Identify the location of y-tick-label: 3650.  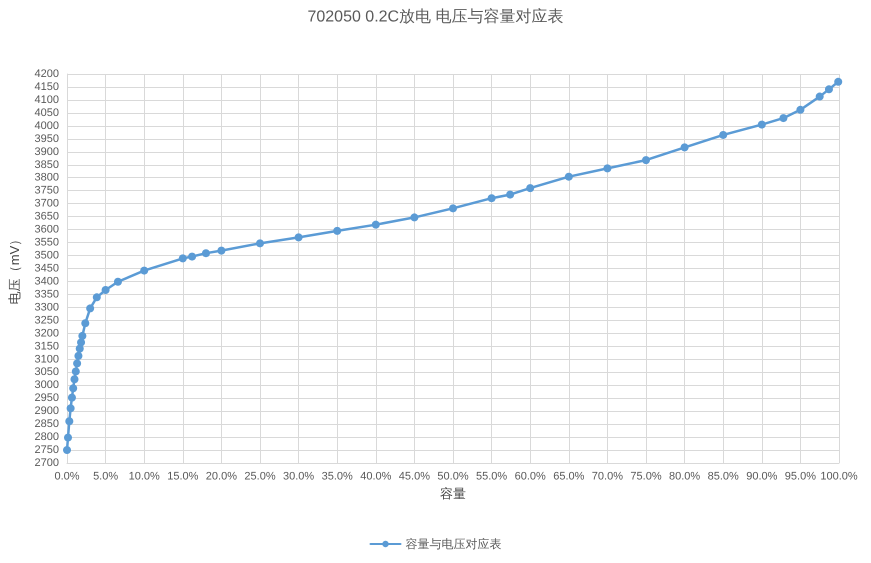
(46, 216).